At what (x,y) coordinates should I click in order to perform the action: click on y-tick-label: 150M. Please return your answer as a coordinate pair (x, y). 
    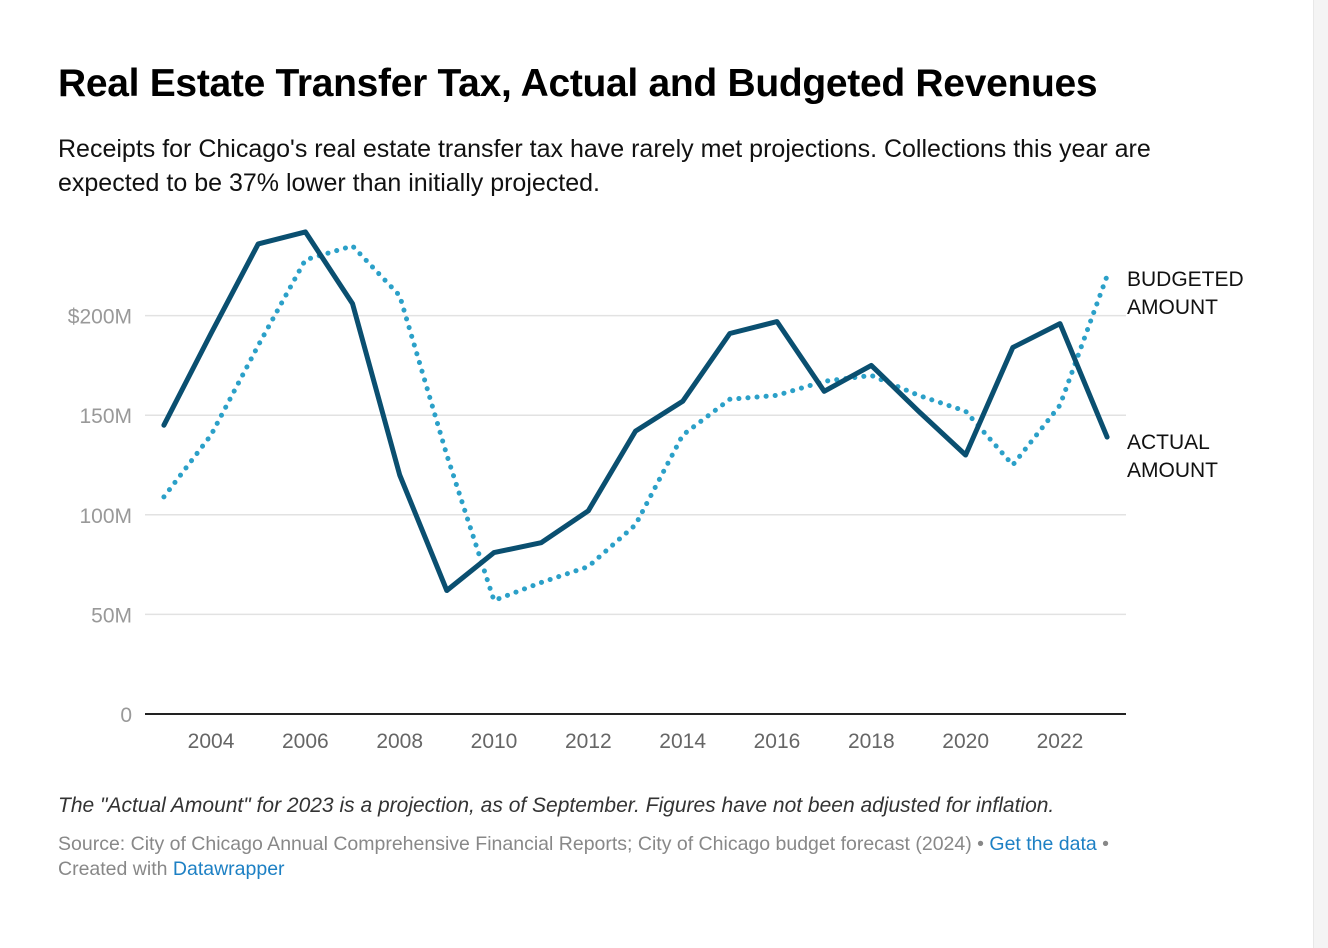
    Looking at the image, I should click on (105, 416).